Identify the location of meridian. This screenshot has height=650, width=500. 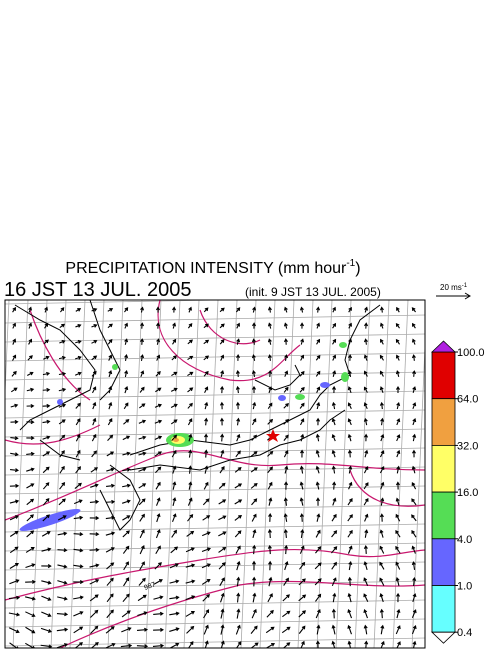
(20, 474).